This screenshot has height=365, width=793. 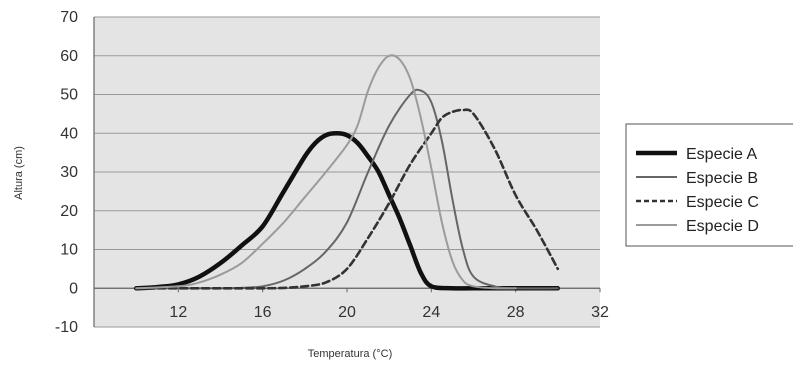 What do you see at coordinates (347, 312) in the screenshot?
I see `x-tick-label: 20` at bounding box center [347, 312].